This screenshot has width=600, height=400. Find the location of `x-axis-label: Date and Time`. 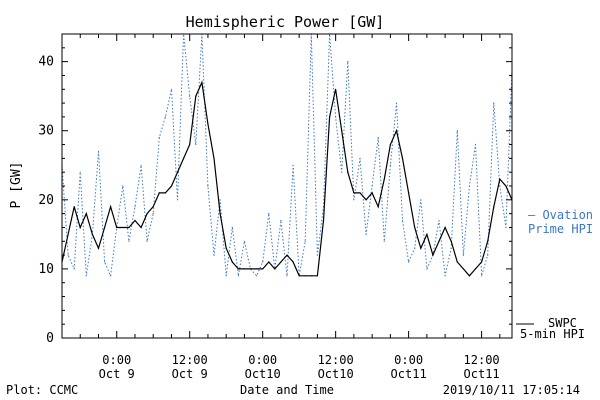

x-axis-label: Date and Time is located at coordinates (287, 390).